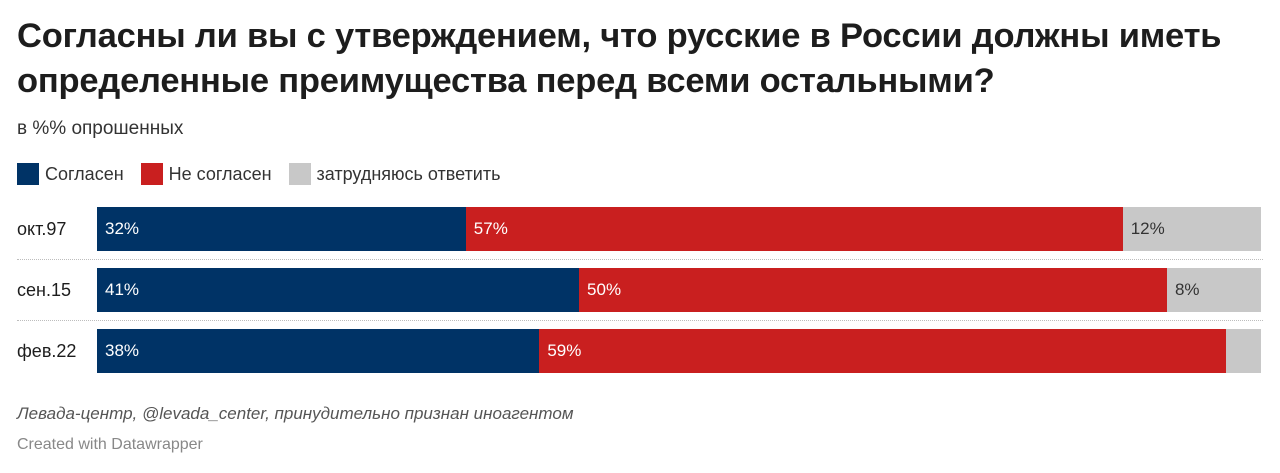 The width and height of the screenshot is (1280, 473). I want to click on legend-swatch-agree, so click(28, 174).